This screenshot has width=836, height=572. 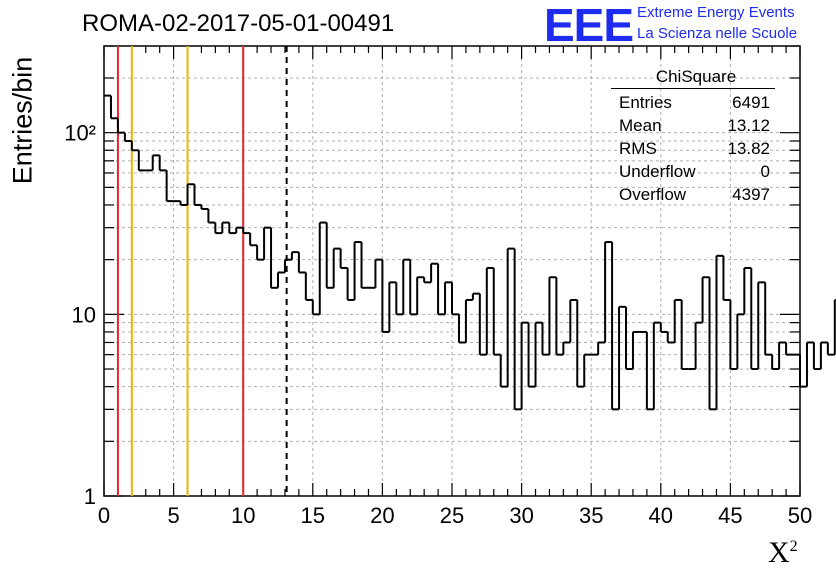 I want to click on x-tick-label: 10, so click(x=243, y=515).